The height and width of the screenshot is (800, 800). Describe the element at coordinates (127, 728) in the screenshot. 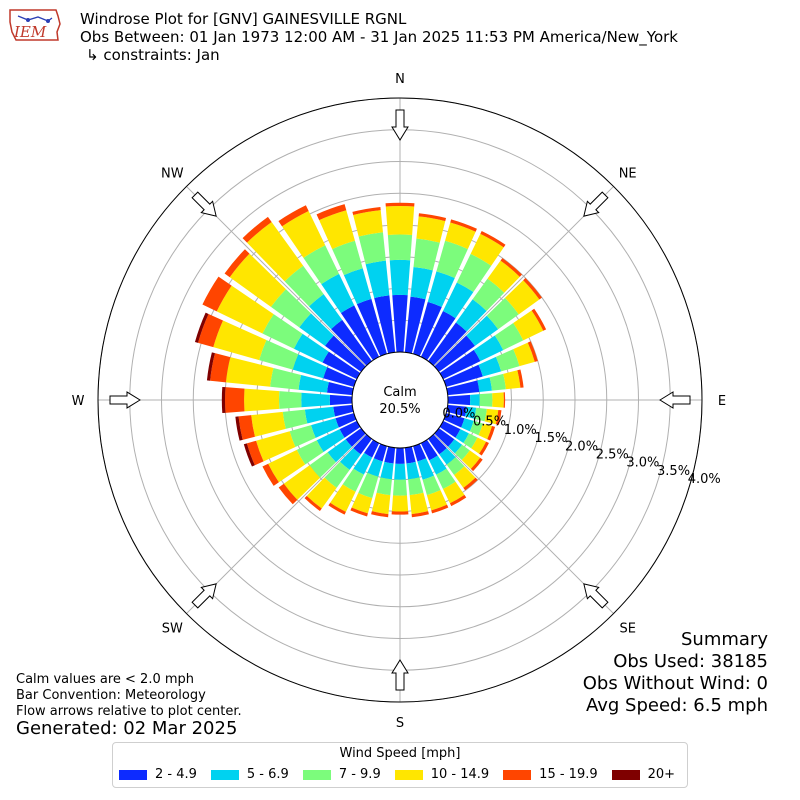

I see `generated-date: Generated: 02 Mar 2025` at that location.